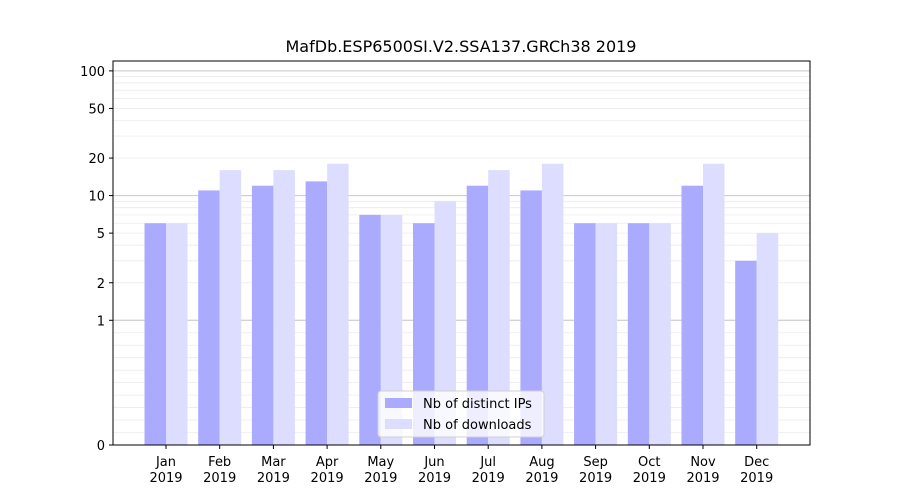 This screenshot has height=500, width=900. Describe the element at coordinates (756, 470) in the screenshot. I see `x-tick-label: Dec 2019` at that location.